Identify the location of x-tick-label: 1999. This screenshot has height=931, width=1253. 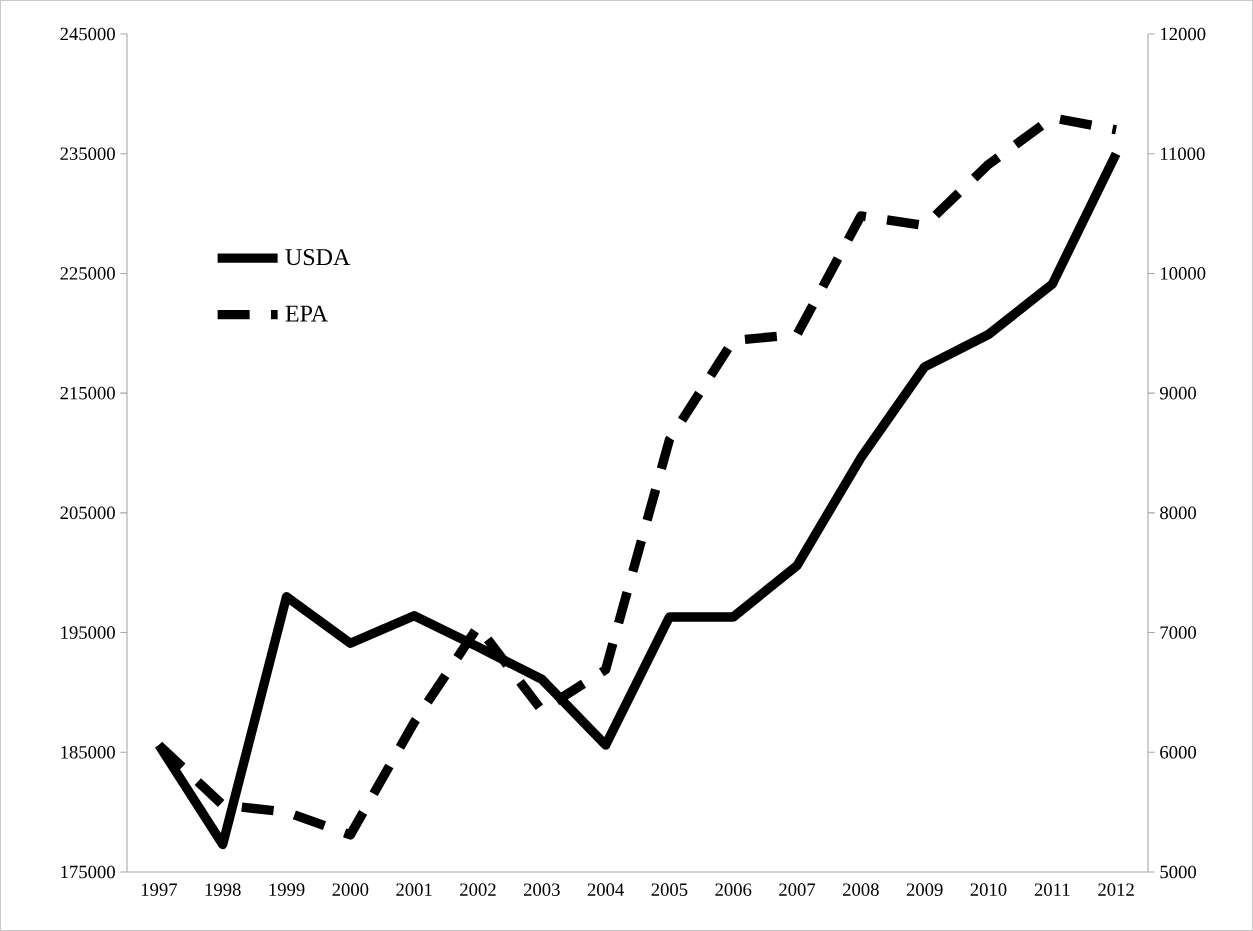
(287, 889).